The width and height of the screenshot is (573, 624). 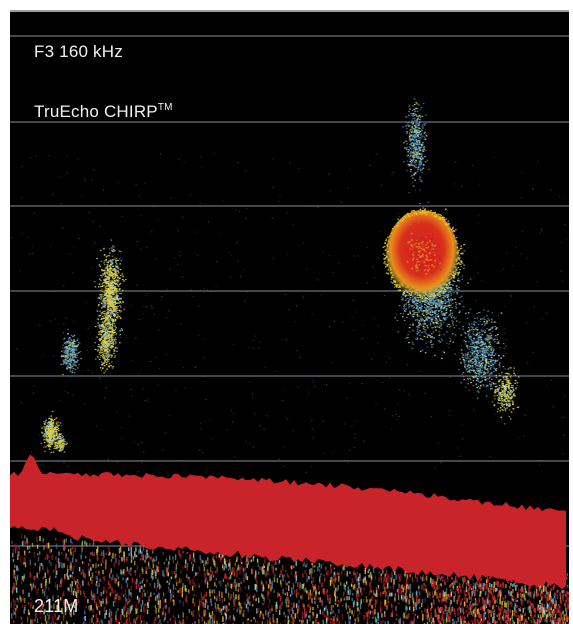 I want to click on trademark-superscript: TM, so click(x=165, y=107).